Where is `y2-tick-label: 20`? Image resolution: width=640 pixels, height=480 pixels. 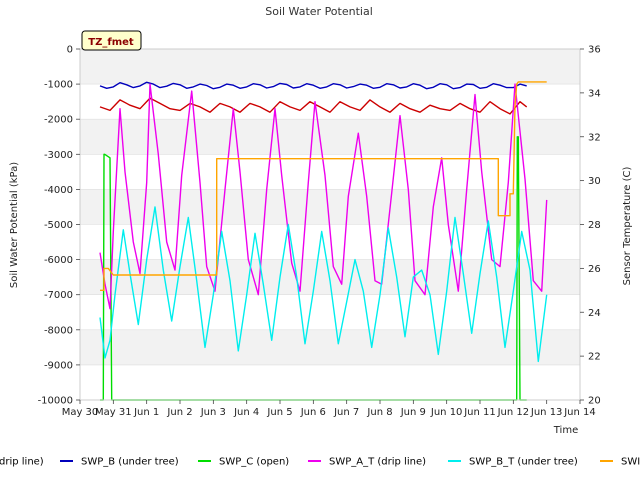 y2-tick-label: 20 is located at coordinates (594, 401).